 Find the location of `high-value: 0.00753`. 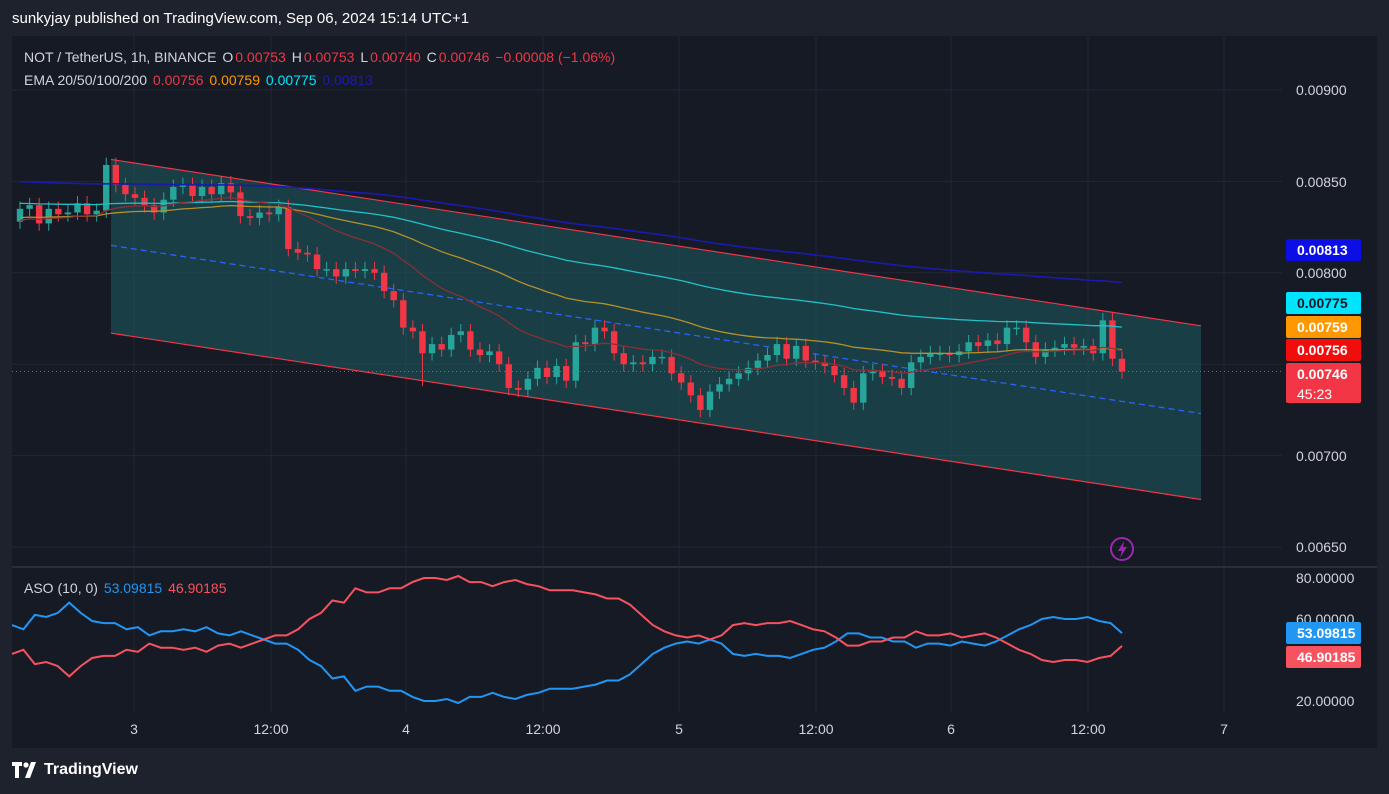

high-value: 0.00753 is located at coordinates (329, 57).